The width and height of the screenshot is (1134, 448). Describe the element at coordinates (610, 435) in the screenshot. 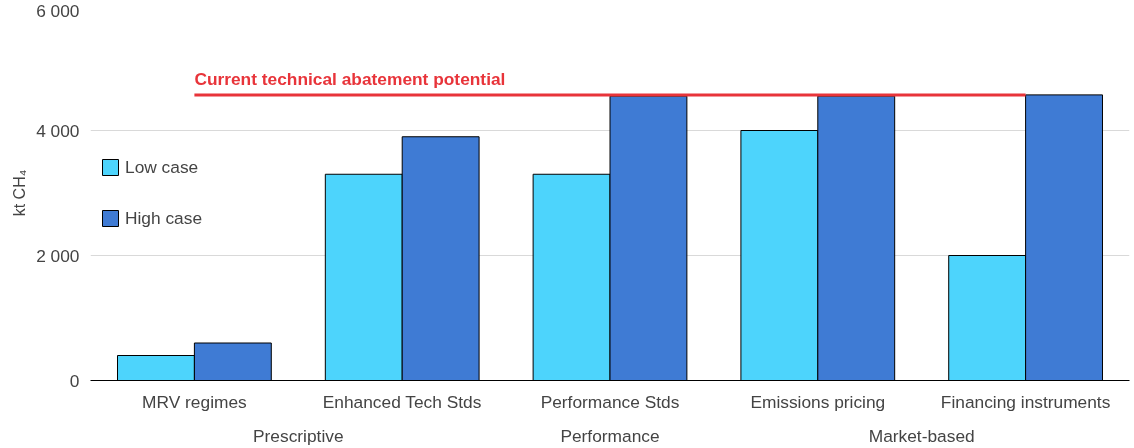

I see `text: Performance` at that location.